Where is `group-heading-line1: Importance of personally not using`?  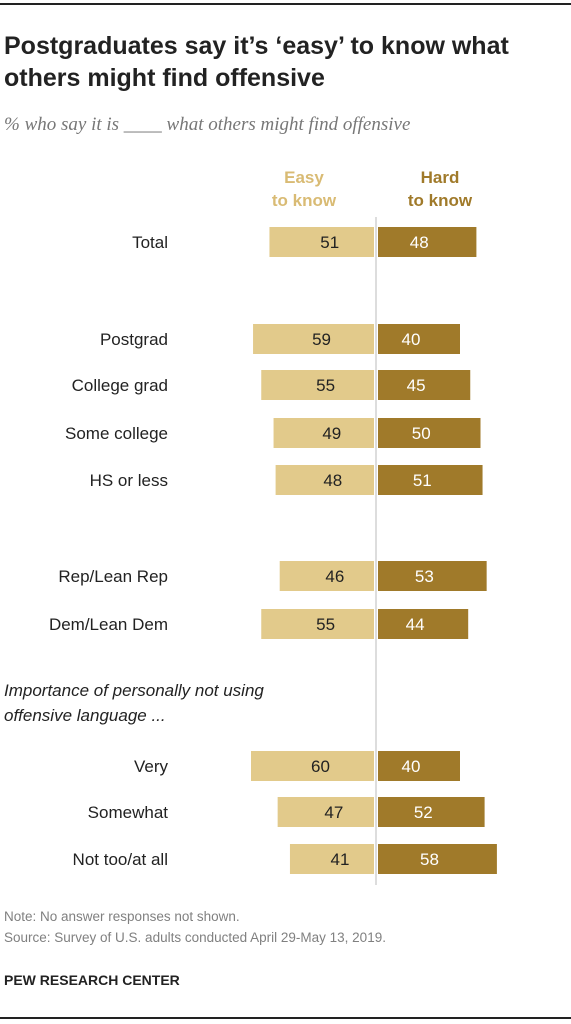 group-heading-line1: Importance of personally not using is located at coordinates (134, 690).